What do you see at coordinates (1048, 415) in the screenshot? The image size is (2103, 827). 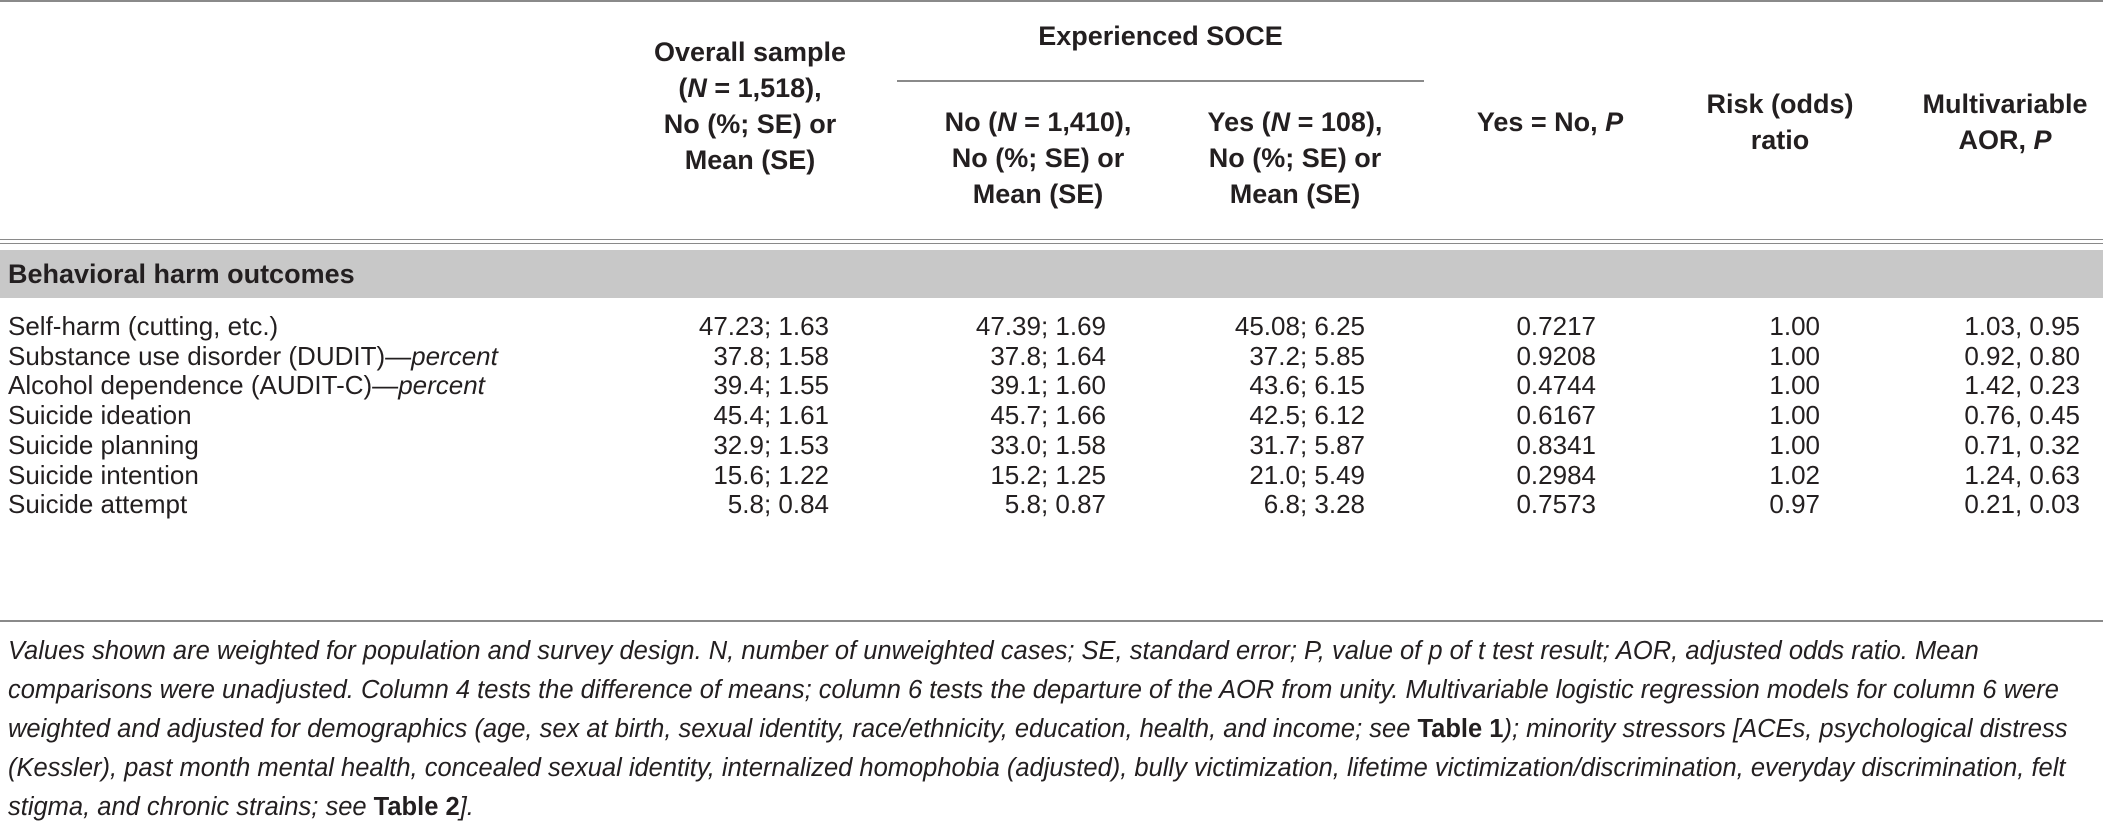 I see `cell-soce-no: 45.7; 1.66` at bounding box center [1048, 415].